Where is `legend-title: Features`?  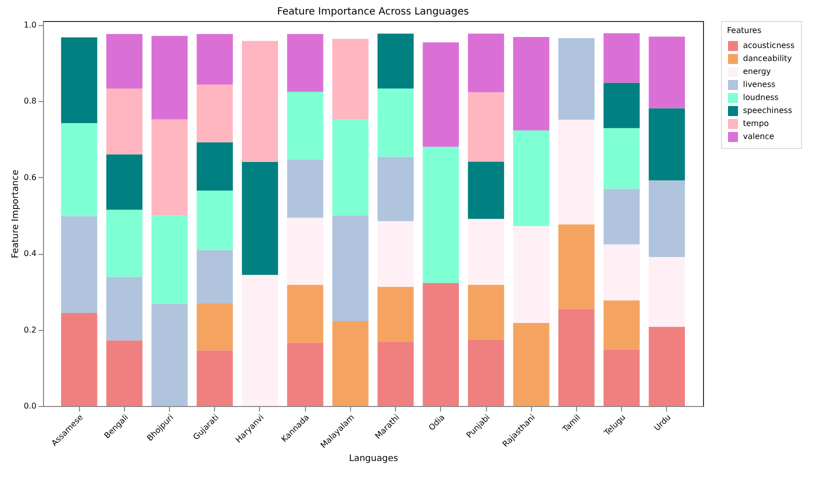
legend-title: Features is located at coordinates (744, 30).